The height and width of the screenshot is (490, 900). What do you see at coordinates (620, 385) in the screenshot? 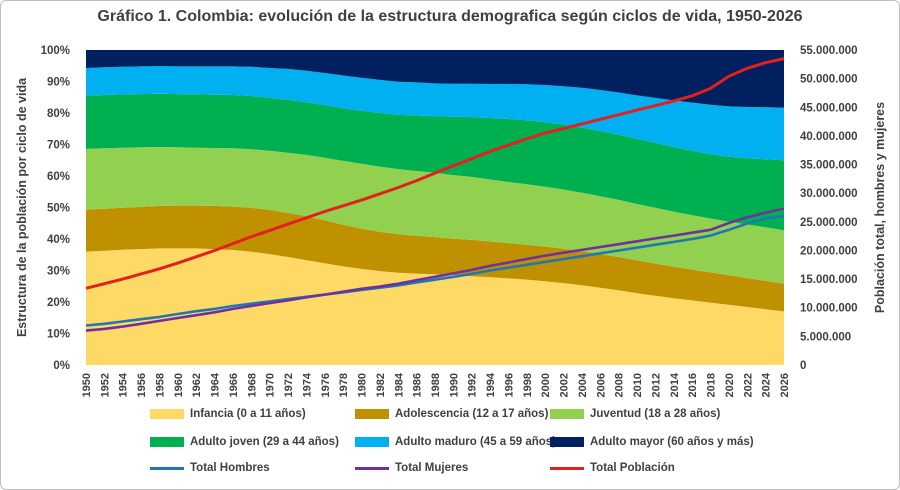
I see `x-tick-label: 2008` at bounding box center [620, 385].